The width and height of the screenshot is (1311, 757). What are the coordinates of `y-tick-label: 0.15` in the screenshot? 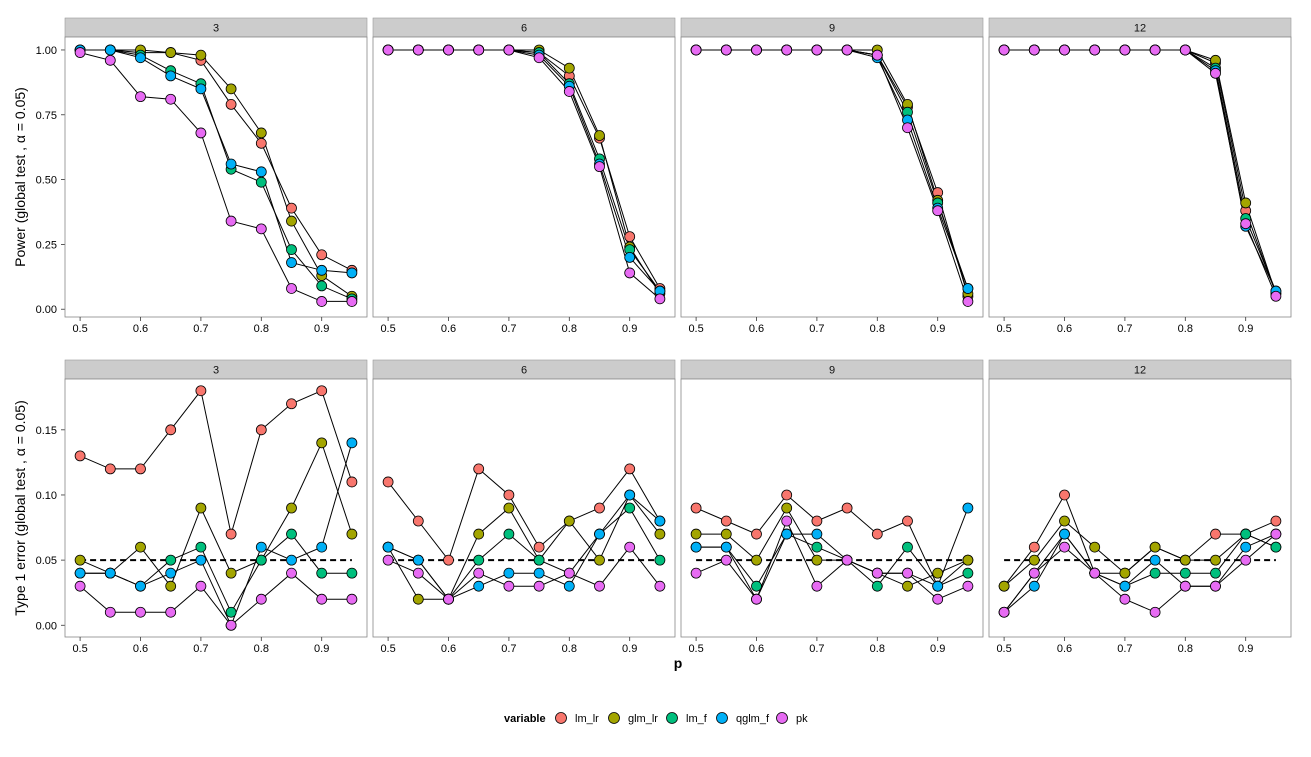 It's located at (46, 431).